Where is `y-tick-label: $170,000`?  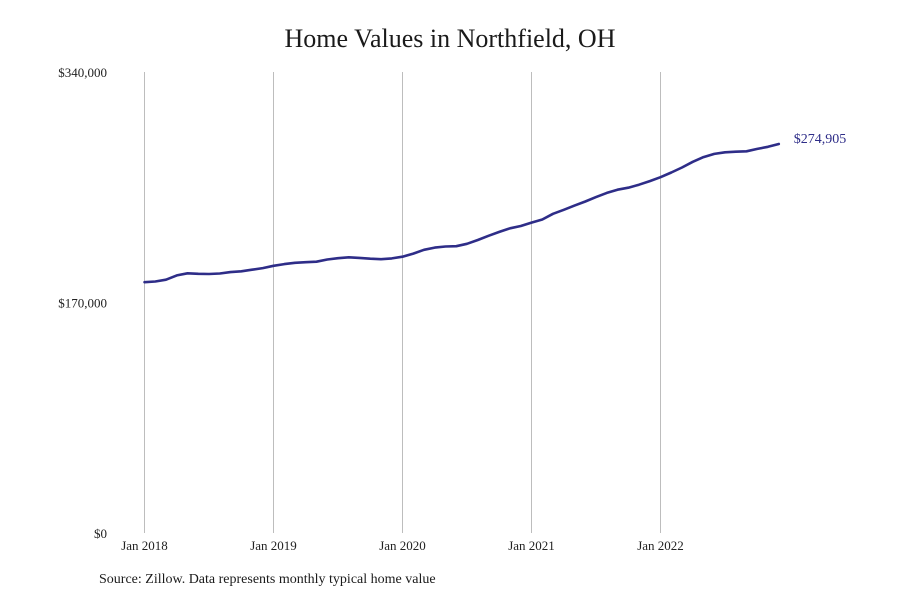 y-tick-label: $170,000 is located at coordinates (82, 303).